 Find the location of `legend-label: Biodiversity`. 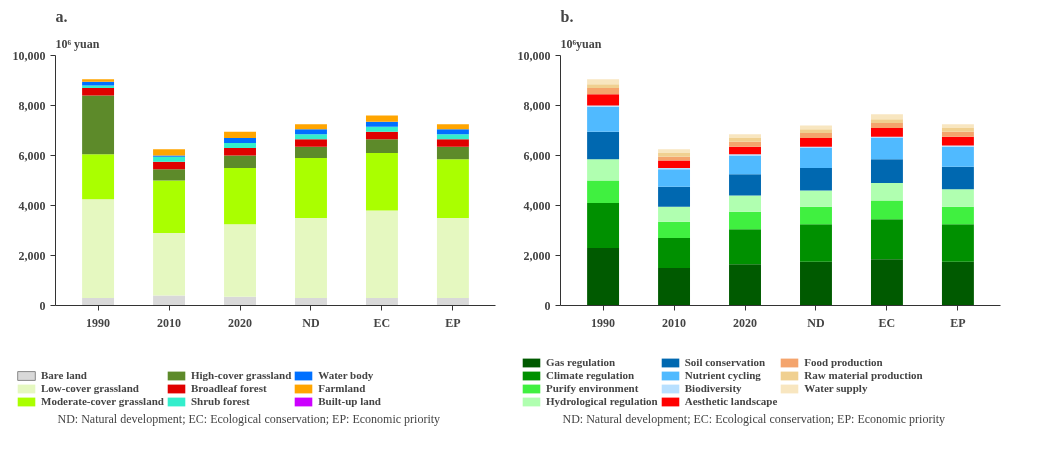

legend-label: Biodiversity is located at coordinates (713, 388).